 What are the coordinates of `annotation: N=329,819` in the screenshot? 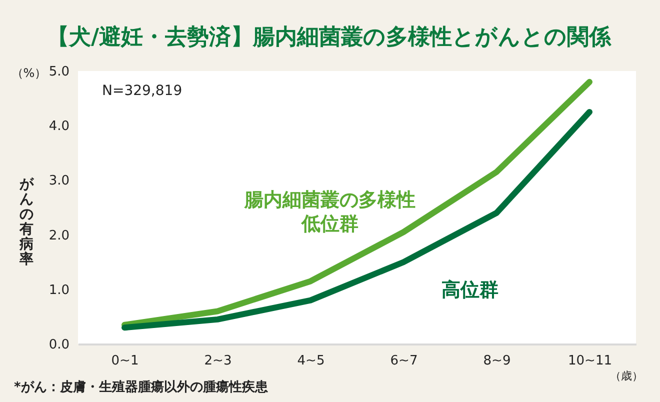 It's located at (142, 91).